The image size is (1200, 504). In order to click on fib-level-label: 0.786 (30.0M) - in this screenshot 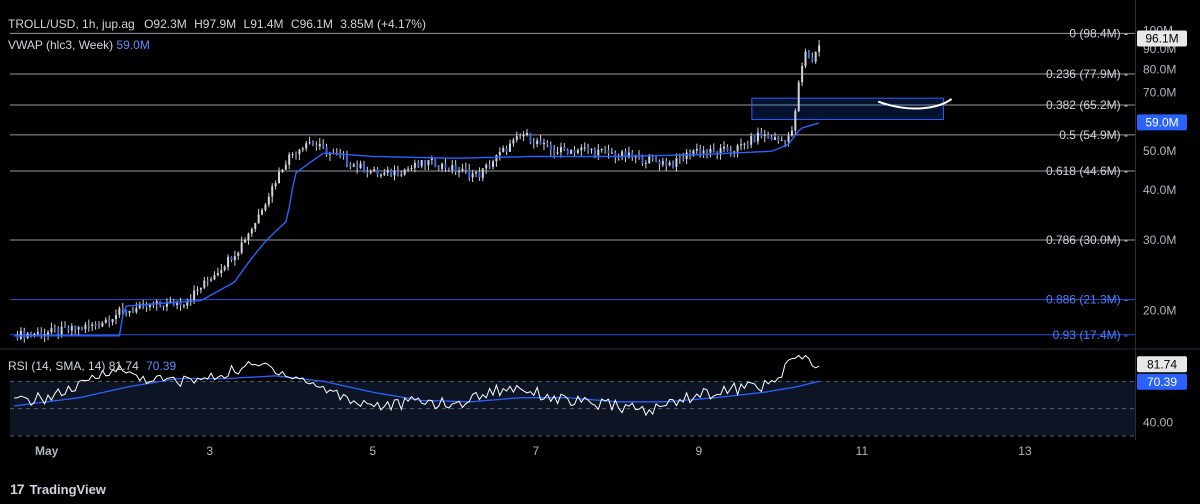, I will do `click(1087, 240)`.